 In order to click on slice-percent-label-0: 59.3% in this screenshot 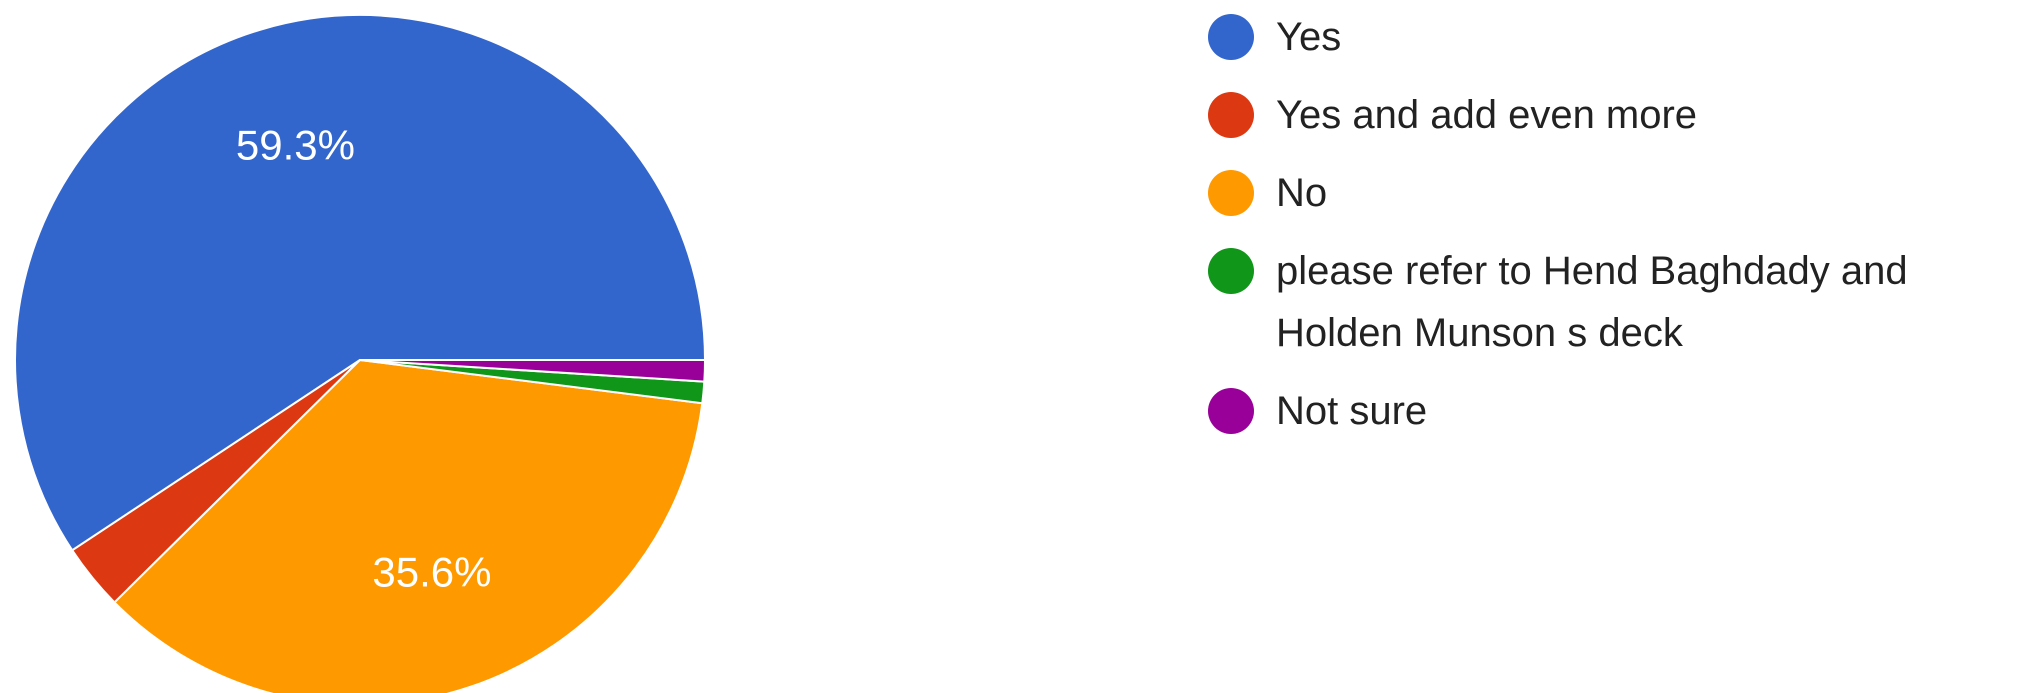, I will do `click(295, 144)`.